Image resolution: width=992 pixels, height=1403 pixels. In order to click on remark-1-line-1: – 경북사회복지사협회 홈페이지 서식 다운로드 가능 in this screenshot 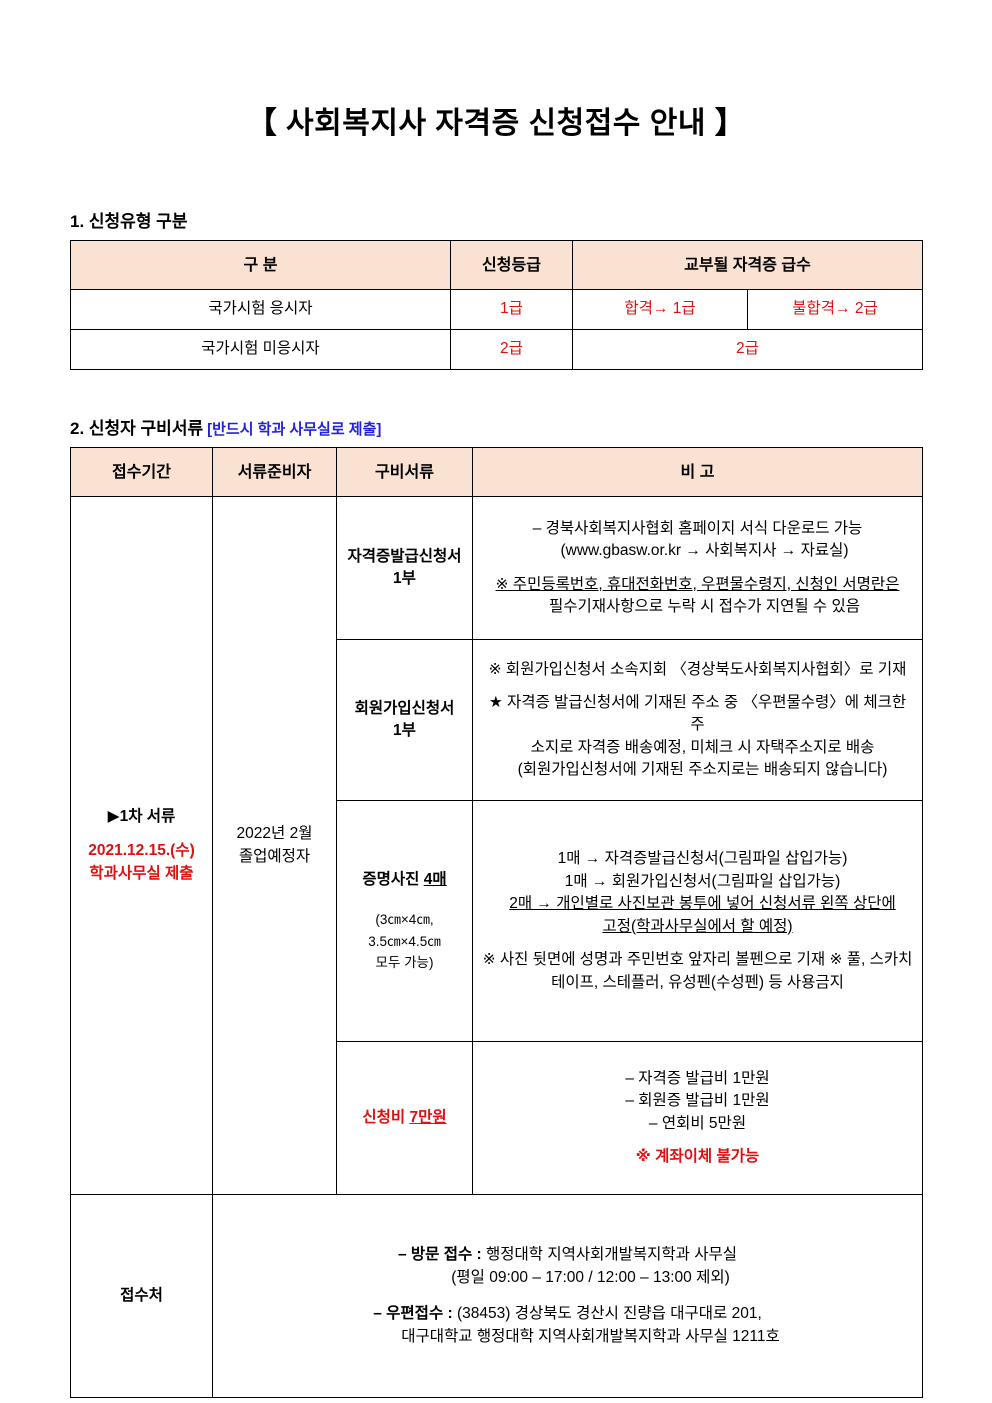, I will do `click(697, 528)`.